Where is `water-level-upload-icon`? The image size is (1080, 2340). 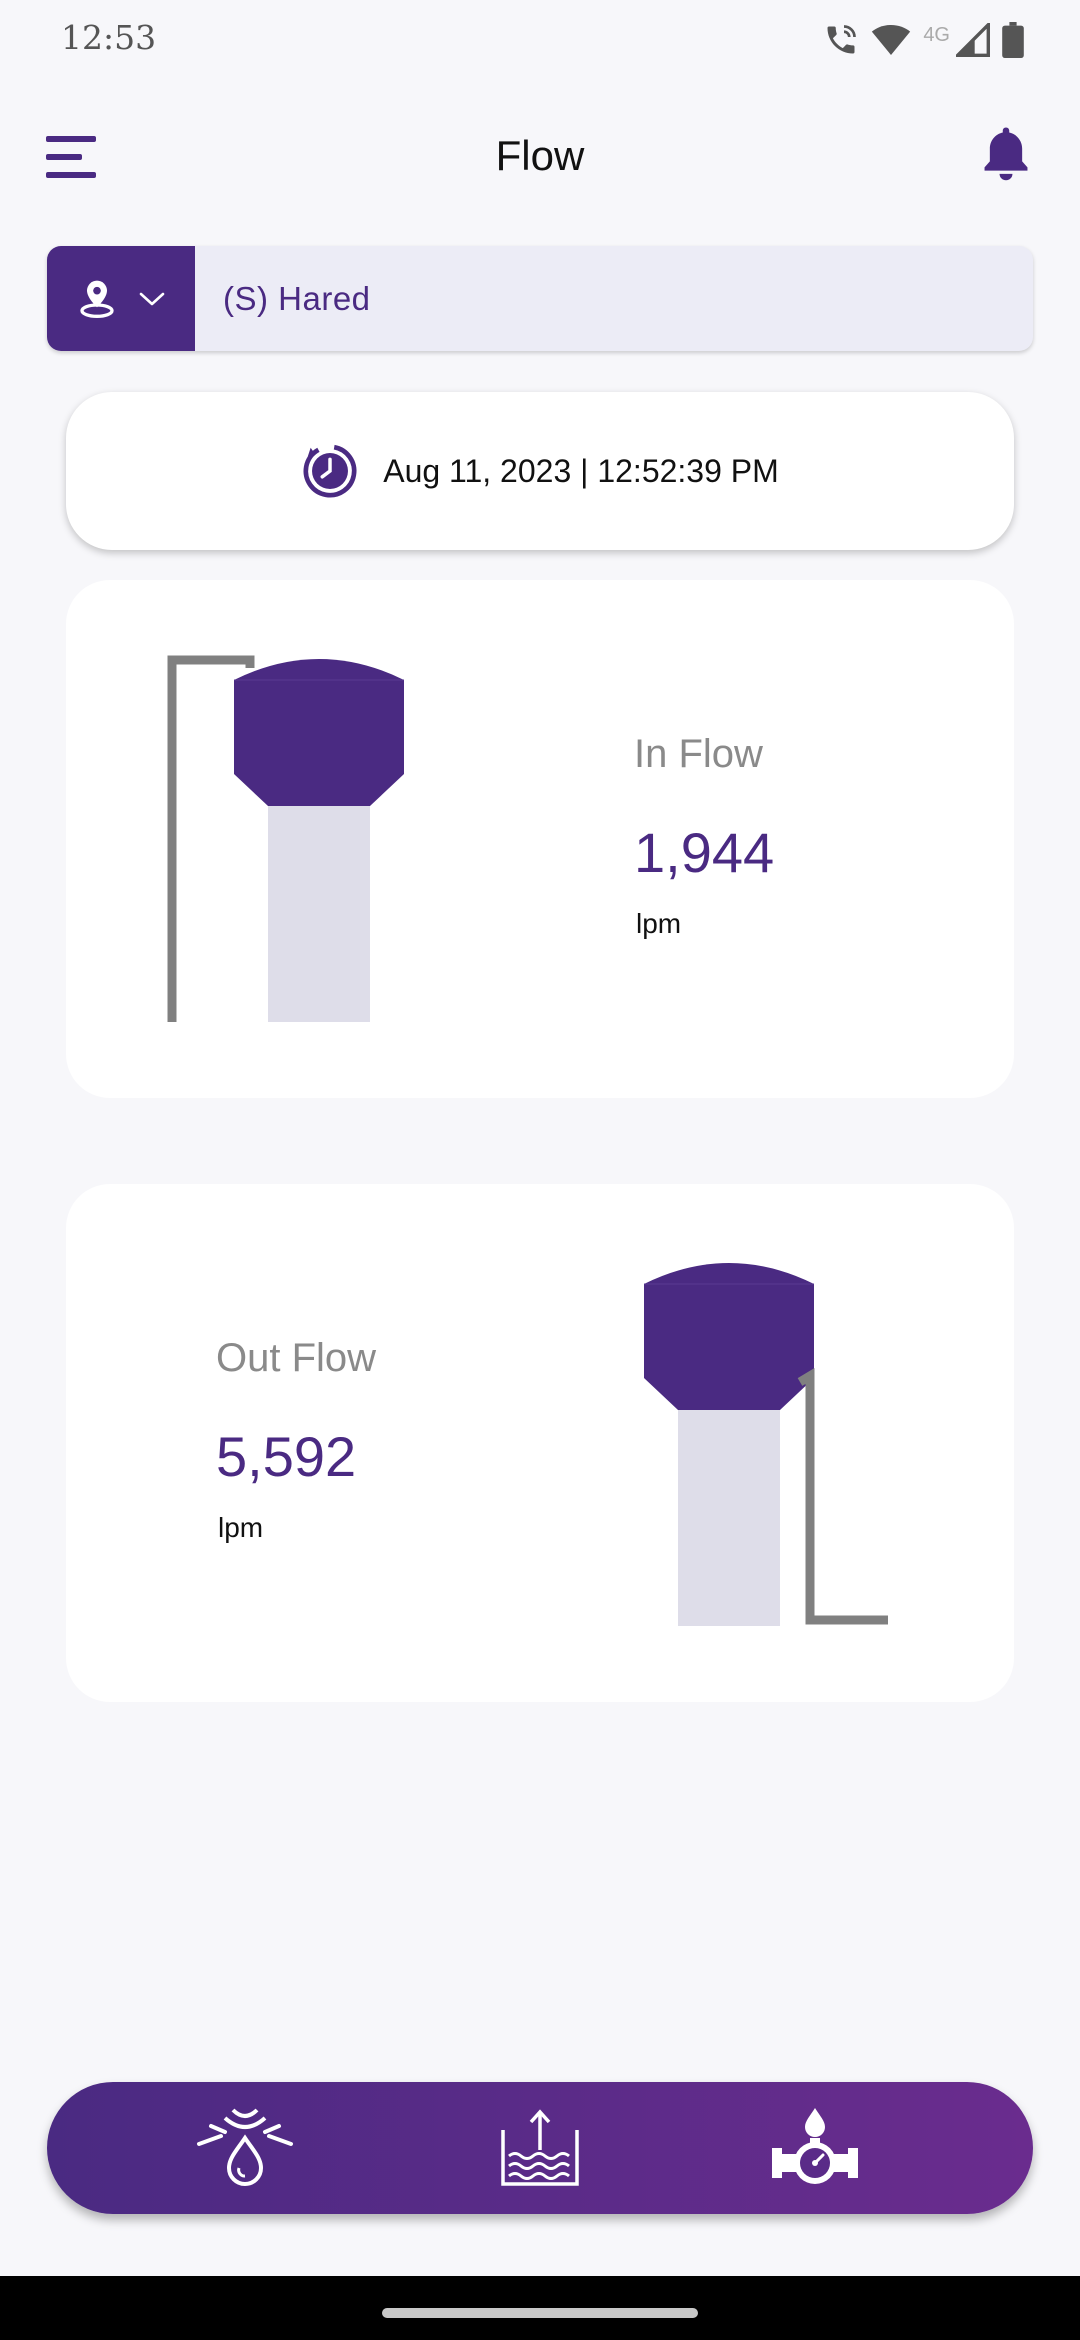
water-level-upload-icon is located at coordinates (540, 2147).